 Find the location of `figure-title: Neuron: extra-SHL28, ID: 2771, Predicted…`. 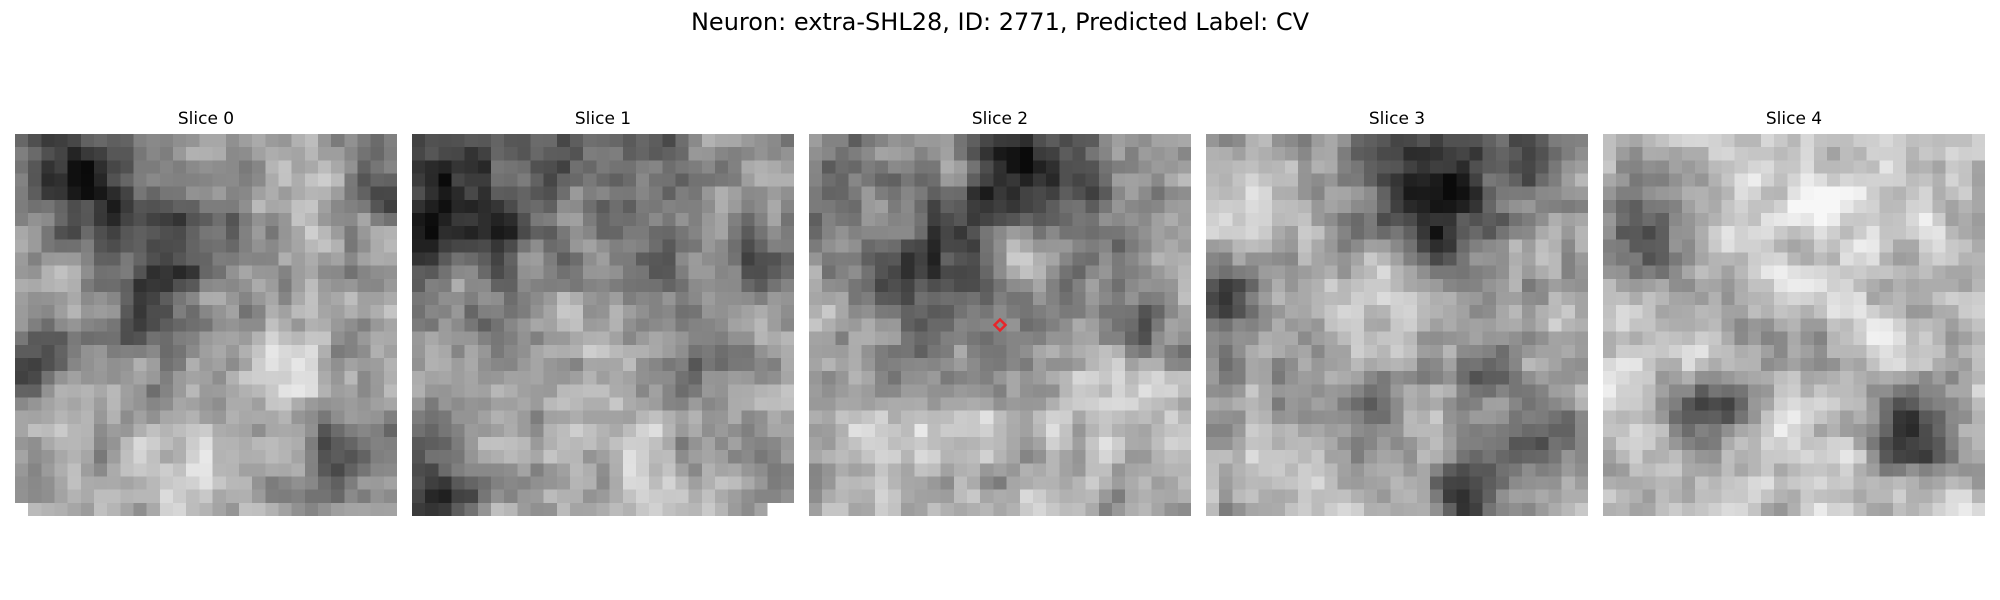

figure-title: Neuron: extra-SHL28, ID: 2771, Predicted… is located at coordinates (1000, 22).